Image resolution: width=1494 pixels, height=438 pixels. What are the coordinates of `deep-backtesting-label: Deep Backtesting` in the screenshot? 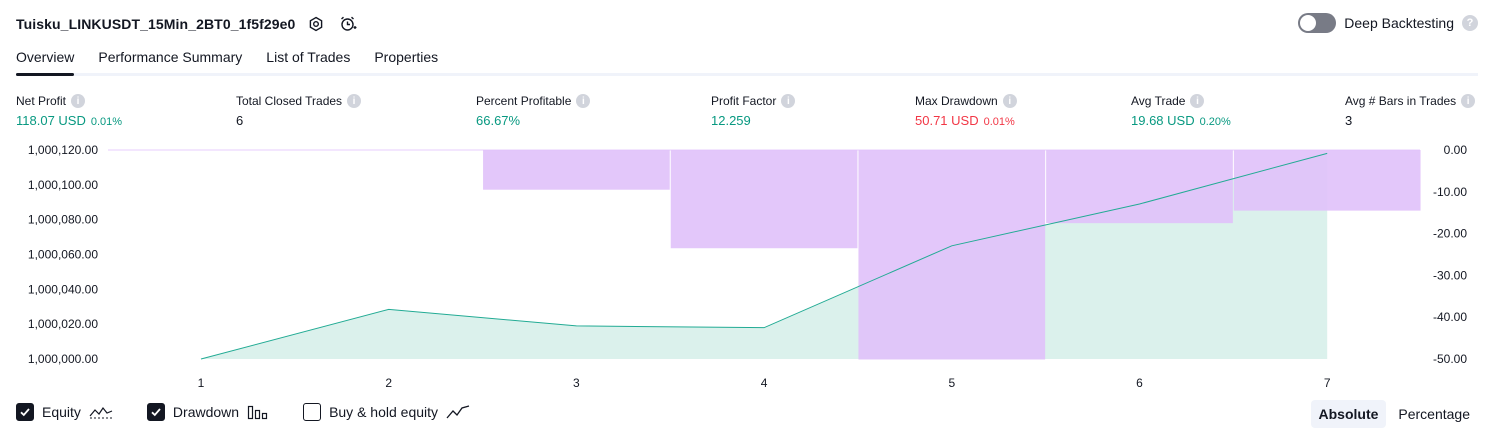 It's located at (1399, 23).